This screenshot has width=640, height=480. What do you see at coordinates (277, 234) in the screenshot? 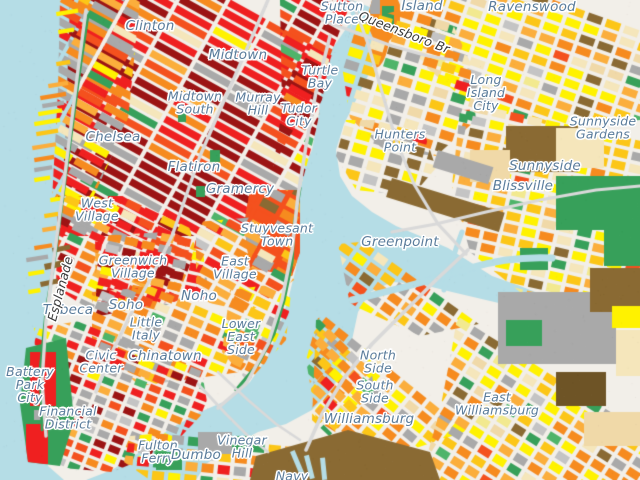
I see `neighborhood-label-stuyvesant-town: Stuyvesant Town` at bounding box center [277, 234].